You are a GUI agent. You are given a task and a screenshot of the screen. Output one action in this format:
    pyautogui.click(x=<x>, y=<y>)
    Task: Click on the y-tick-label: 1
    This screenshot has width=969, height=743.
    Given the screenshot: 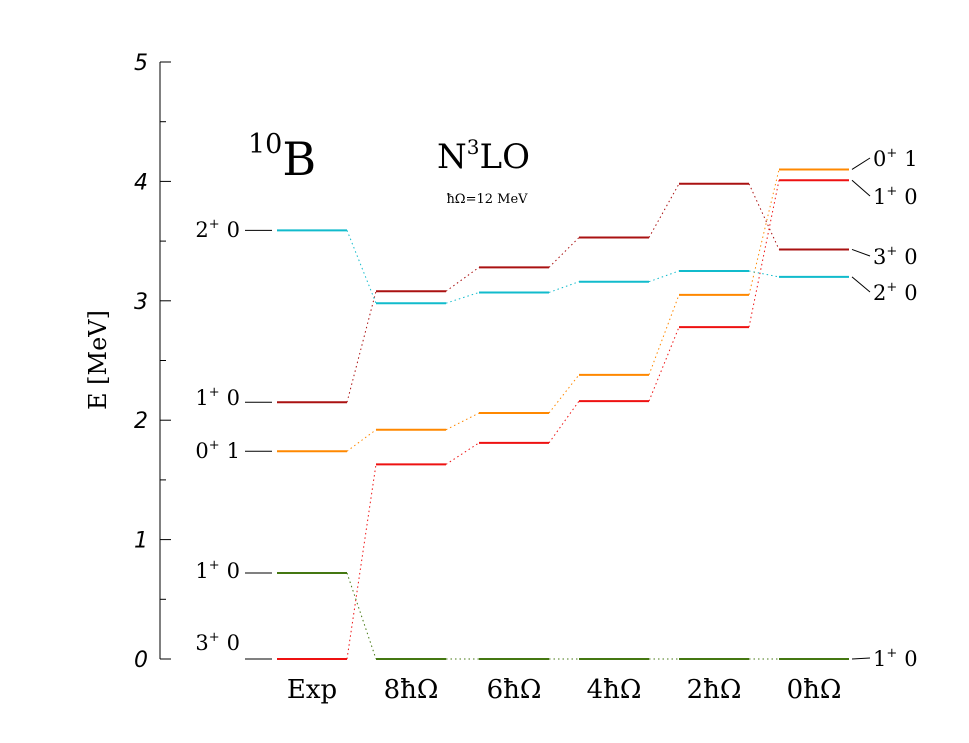 What is the action you would take?
    pyautogui.click(x=141, y=541)
    